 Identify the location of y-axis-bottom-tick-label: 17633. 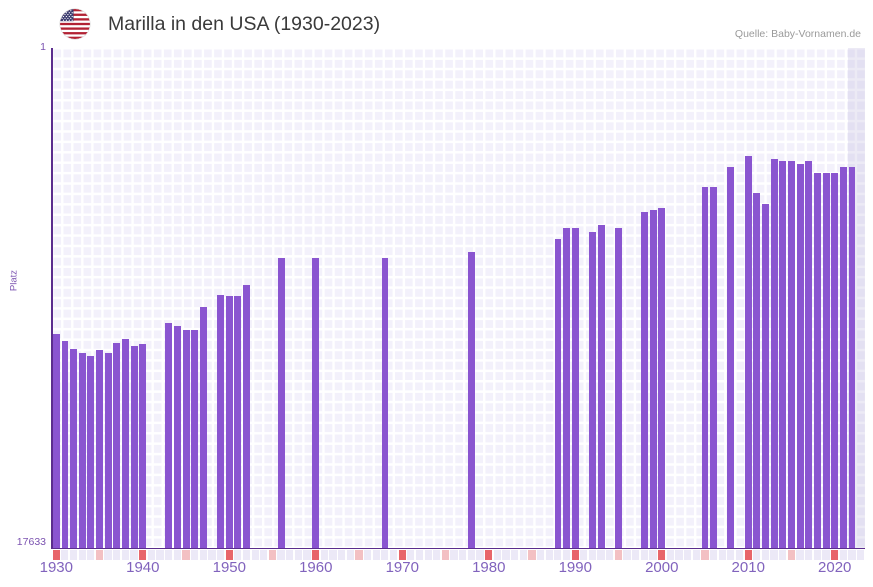
(31, 542).